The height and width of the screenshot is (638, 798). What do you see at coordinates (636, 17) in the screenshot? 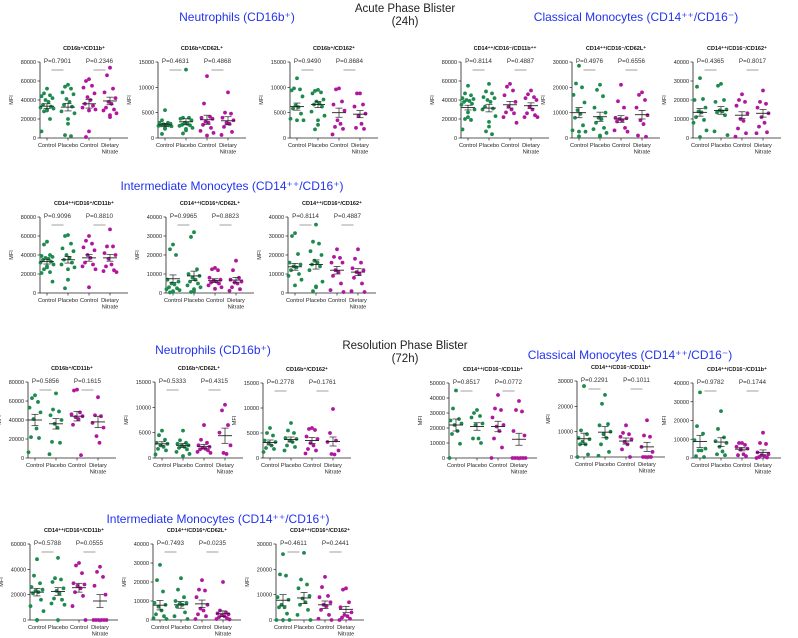
I see `acute-classical-title: Classical Monocytes (CD14⁺⁺/CD16⁻)` at bounding box center [636, 17].